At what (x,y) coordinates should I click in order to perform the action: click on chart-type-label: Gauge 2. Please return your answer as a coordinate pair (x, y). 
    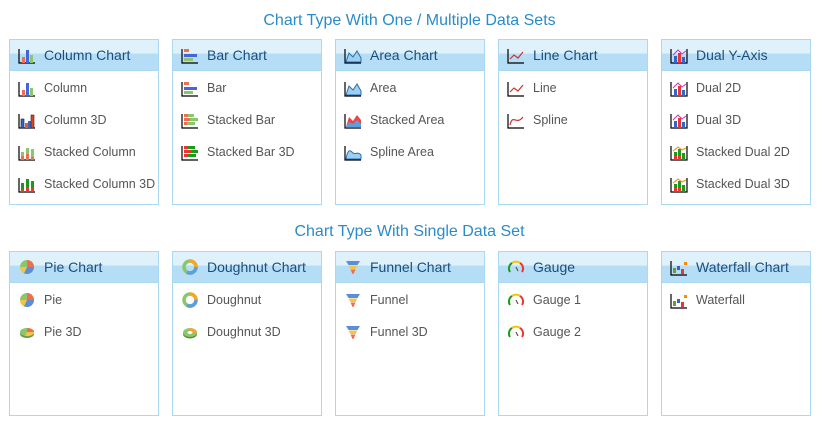
    Looking at the image, I should click on (557, 332).